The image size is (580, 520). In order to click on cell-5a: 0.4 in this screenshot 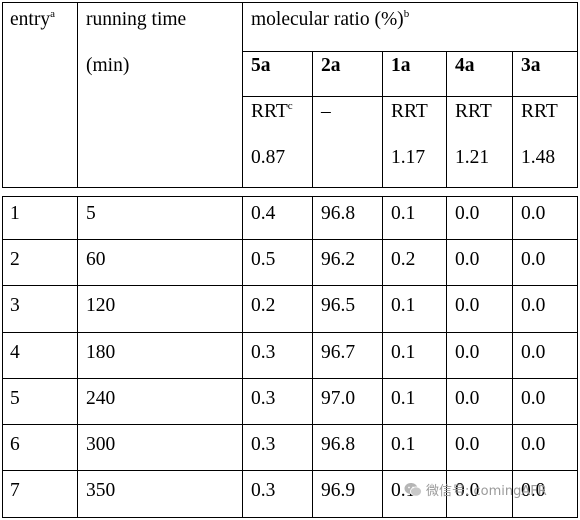, I will do `click(263, 213)`.